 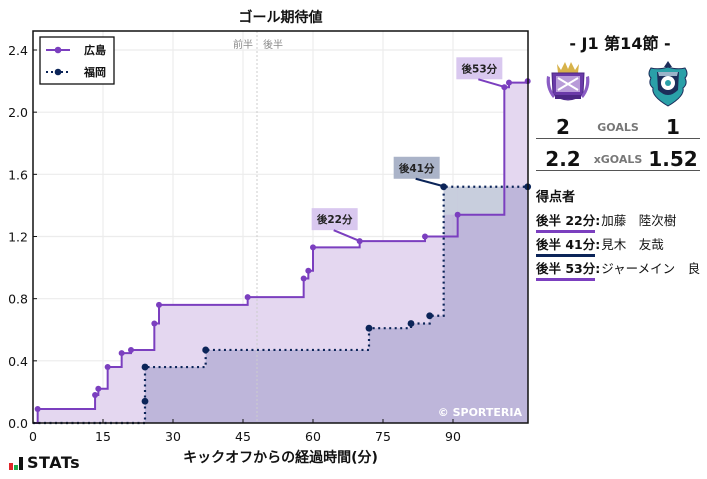 I want to click on goal-annotations: 後22分 後41分 後53分, so click(x=407, y=149).